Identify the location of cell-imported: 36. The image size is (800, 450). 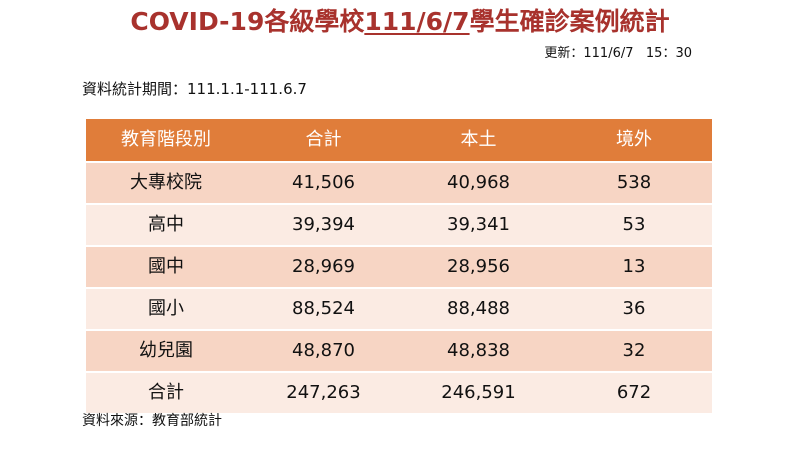
(634, 309).